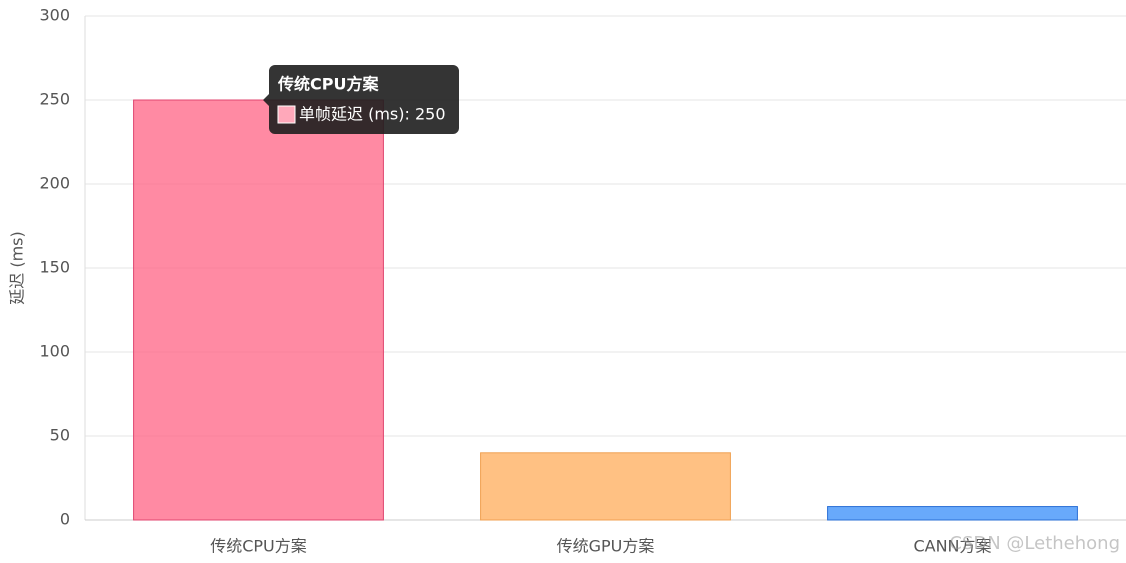 The width and height of the screenshot is (1126, 563). I want to click on y-tick-label: 0, so click(65, 519).